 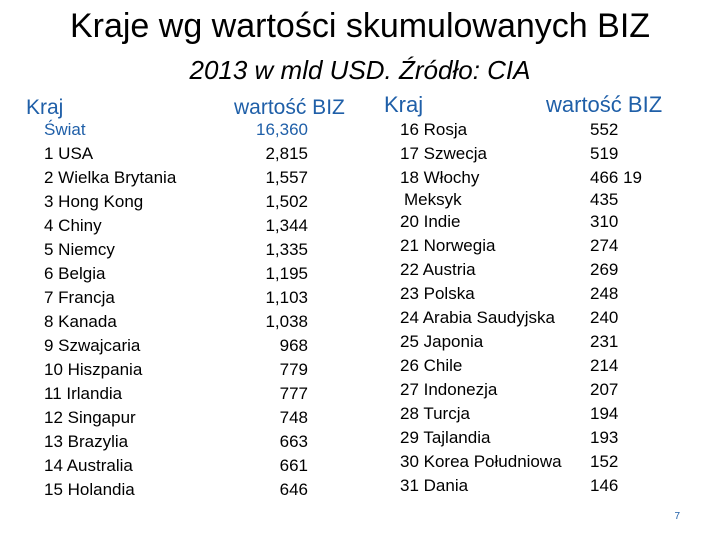 I want to click on right-row-value: 310, so click(x=604, y=221).